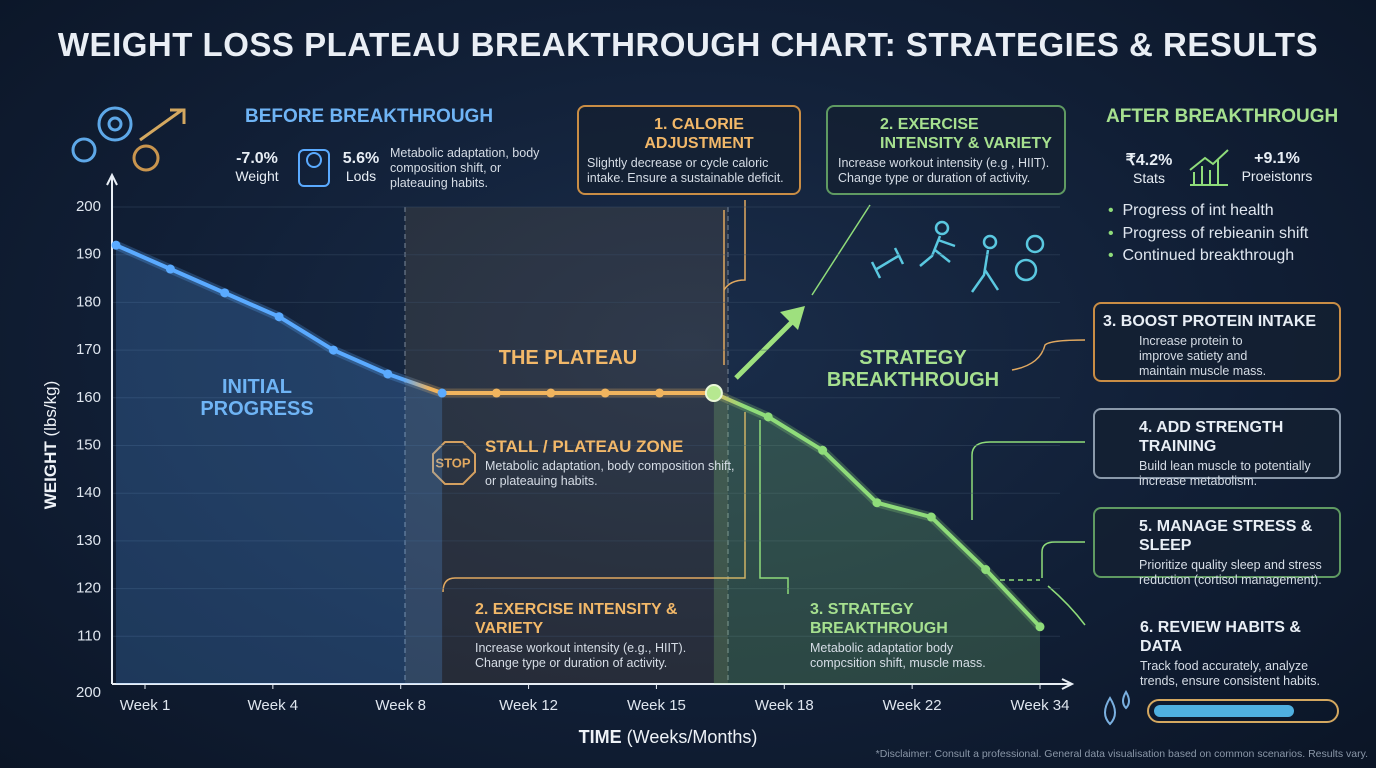 The image size is (1376, 768). What do you see at coordinates (1220, 637) in the screenshot?
I see `strategy-title: 6. REVIEW HABITS & DATA` at bounding box center [1220, 637].